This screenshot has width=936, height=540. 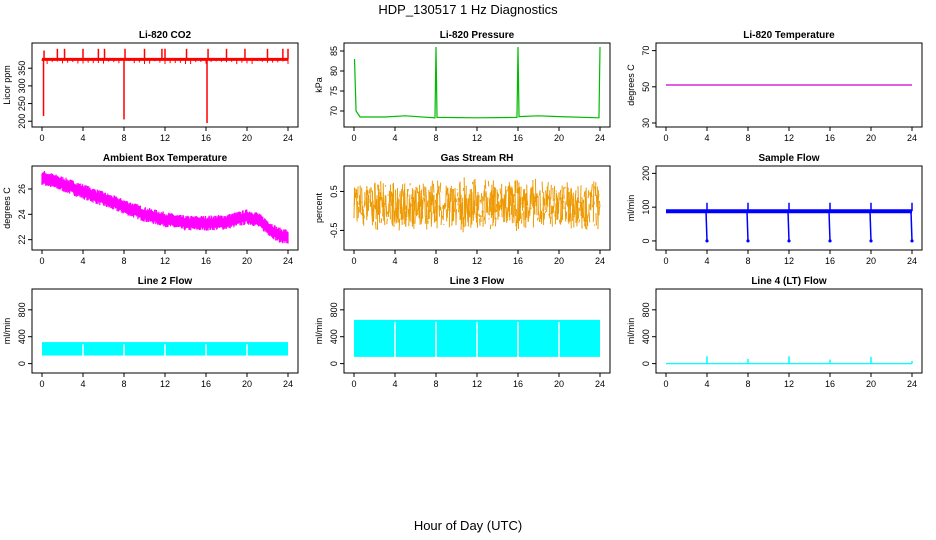 What do you see at coordinates (22, 214) in the screenshot?
I see `y-tick-label: 24` at bounding box center [22, 214].